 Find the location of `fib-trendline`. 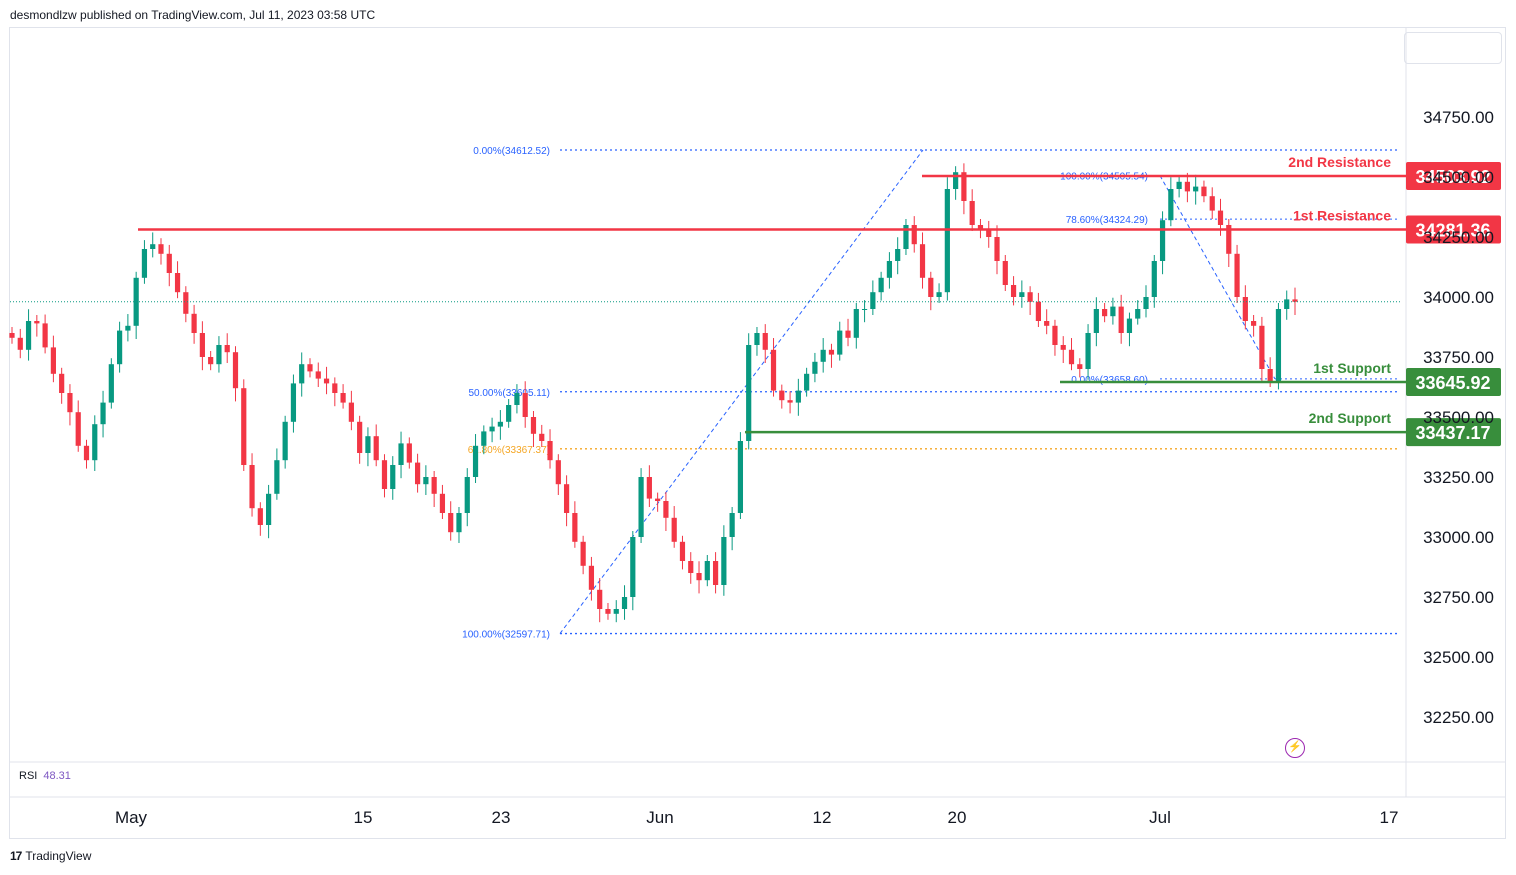

fib-trendline is located at coordinates (1217, 277).